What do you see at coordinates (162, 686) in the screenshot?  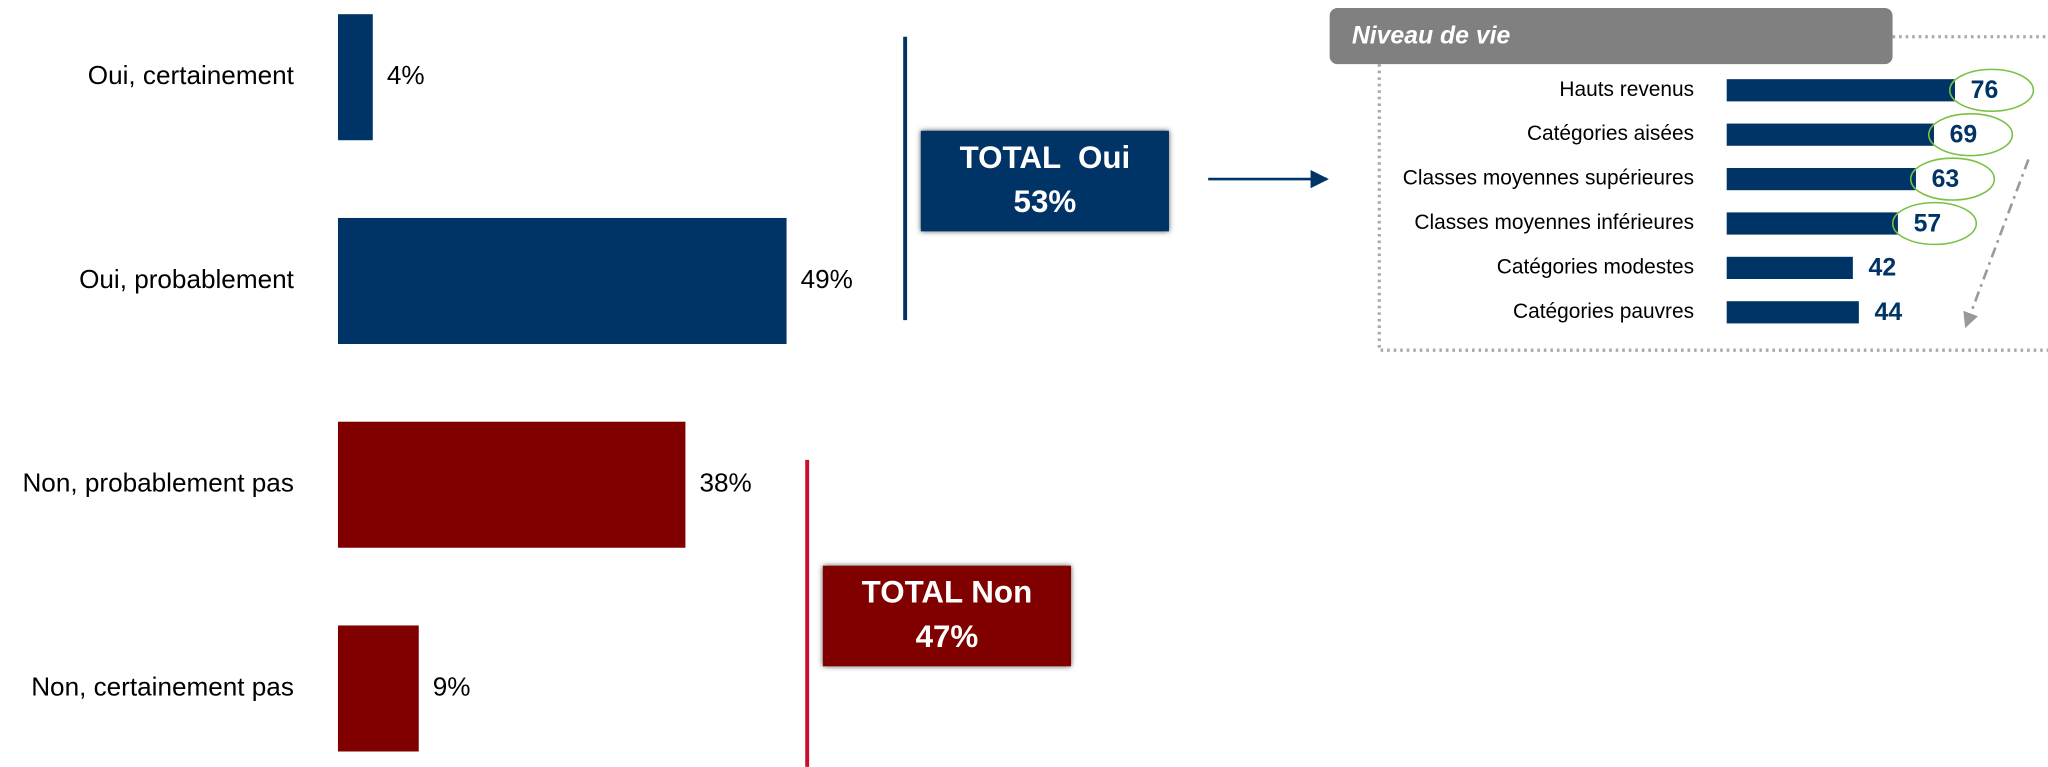 I see `category-label: Non, certainement pas` at bounding box center [162, 686].